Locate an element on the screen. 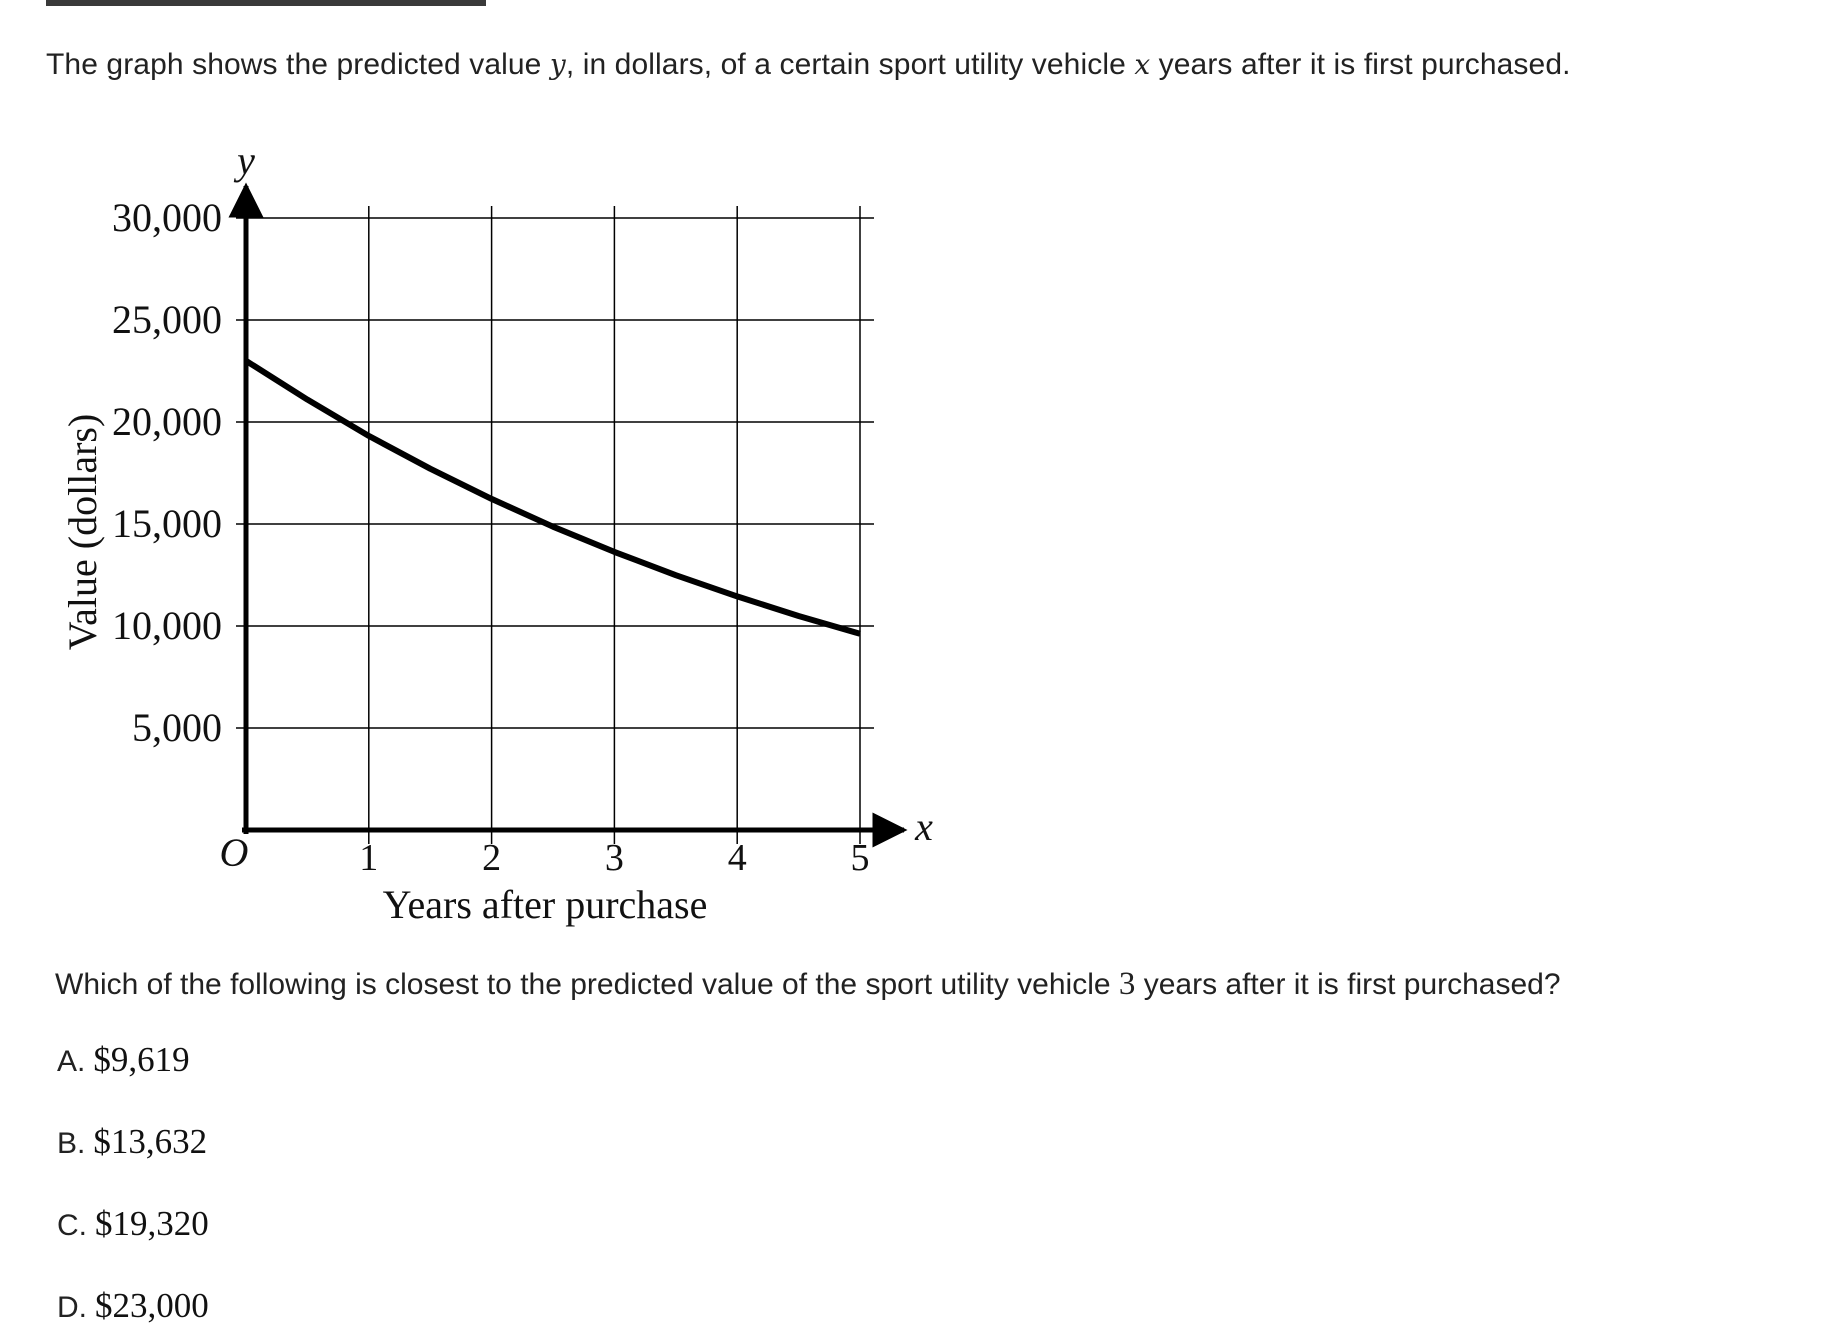 The width and height of the screenshot is (1836, 1340). x-tick-label: 5 is located at coordinates (860, 858).